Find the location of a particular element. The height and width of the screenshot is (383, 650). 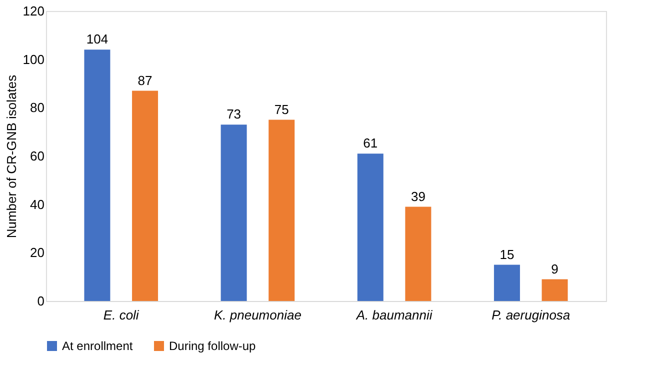

legend-label: During follow-up is located at coordinates (212, 346).